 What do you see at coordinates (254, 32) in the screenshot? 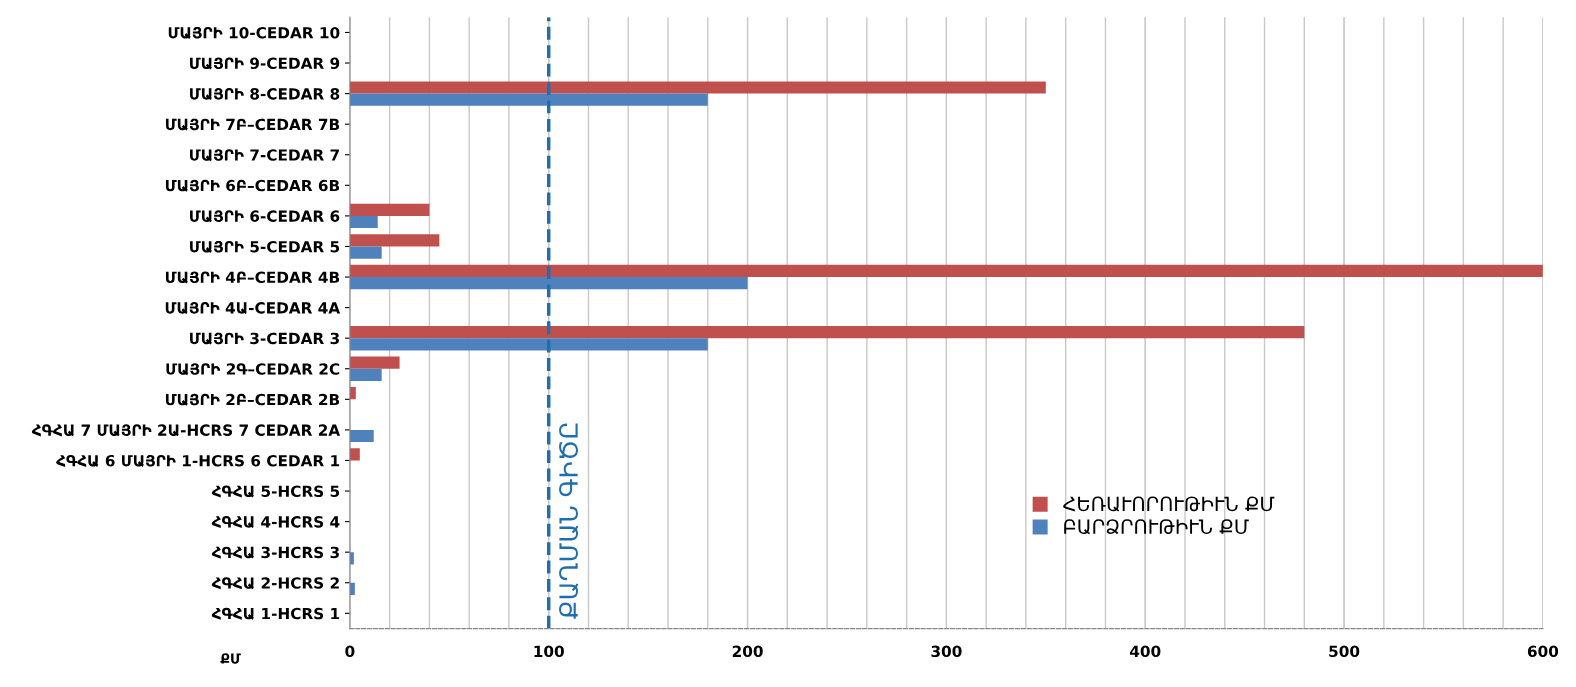
I see `y-tick-label: ՄԱՅՐԻ 10-CEDAR 10` at bounding box center [254, 32].